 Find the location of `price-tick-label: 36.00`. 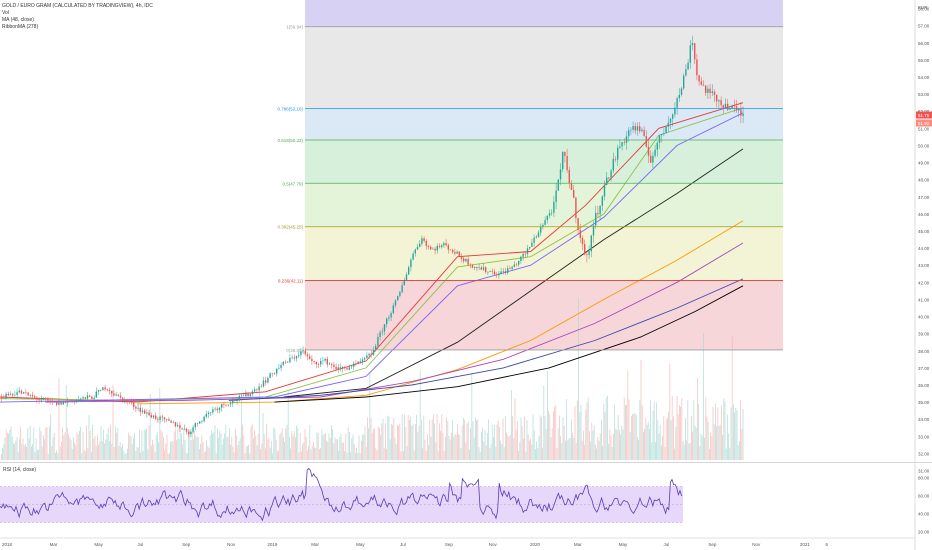

price-tick-label: 36.00 is located at coordinates (924, 385).